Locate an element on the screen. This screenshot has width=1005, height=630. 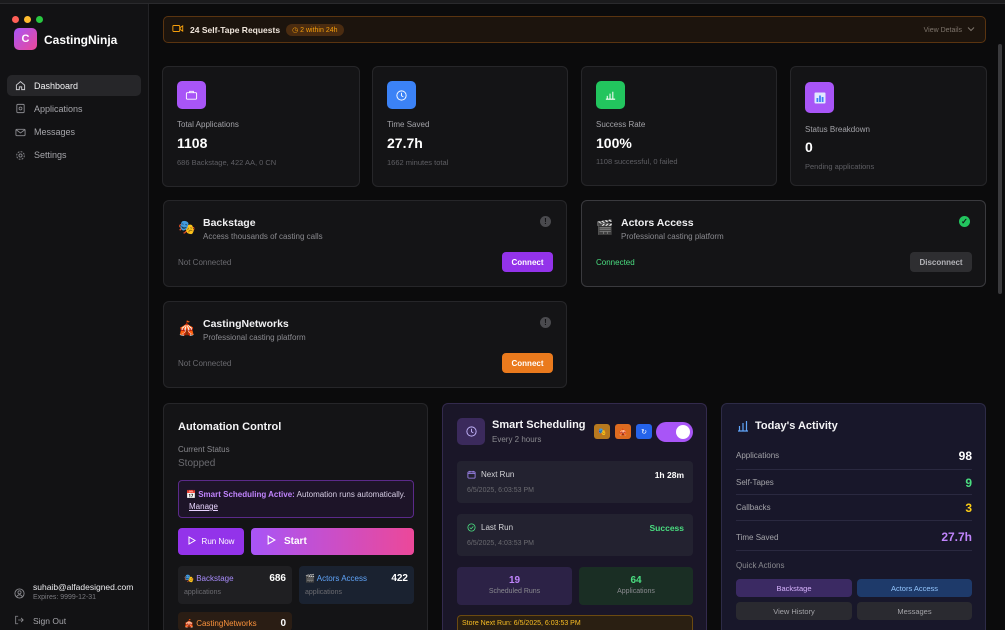
activity-value: 98 is located at coordinates (965, 456).